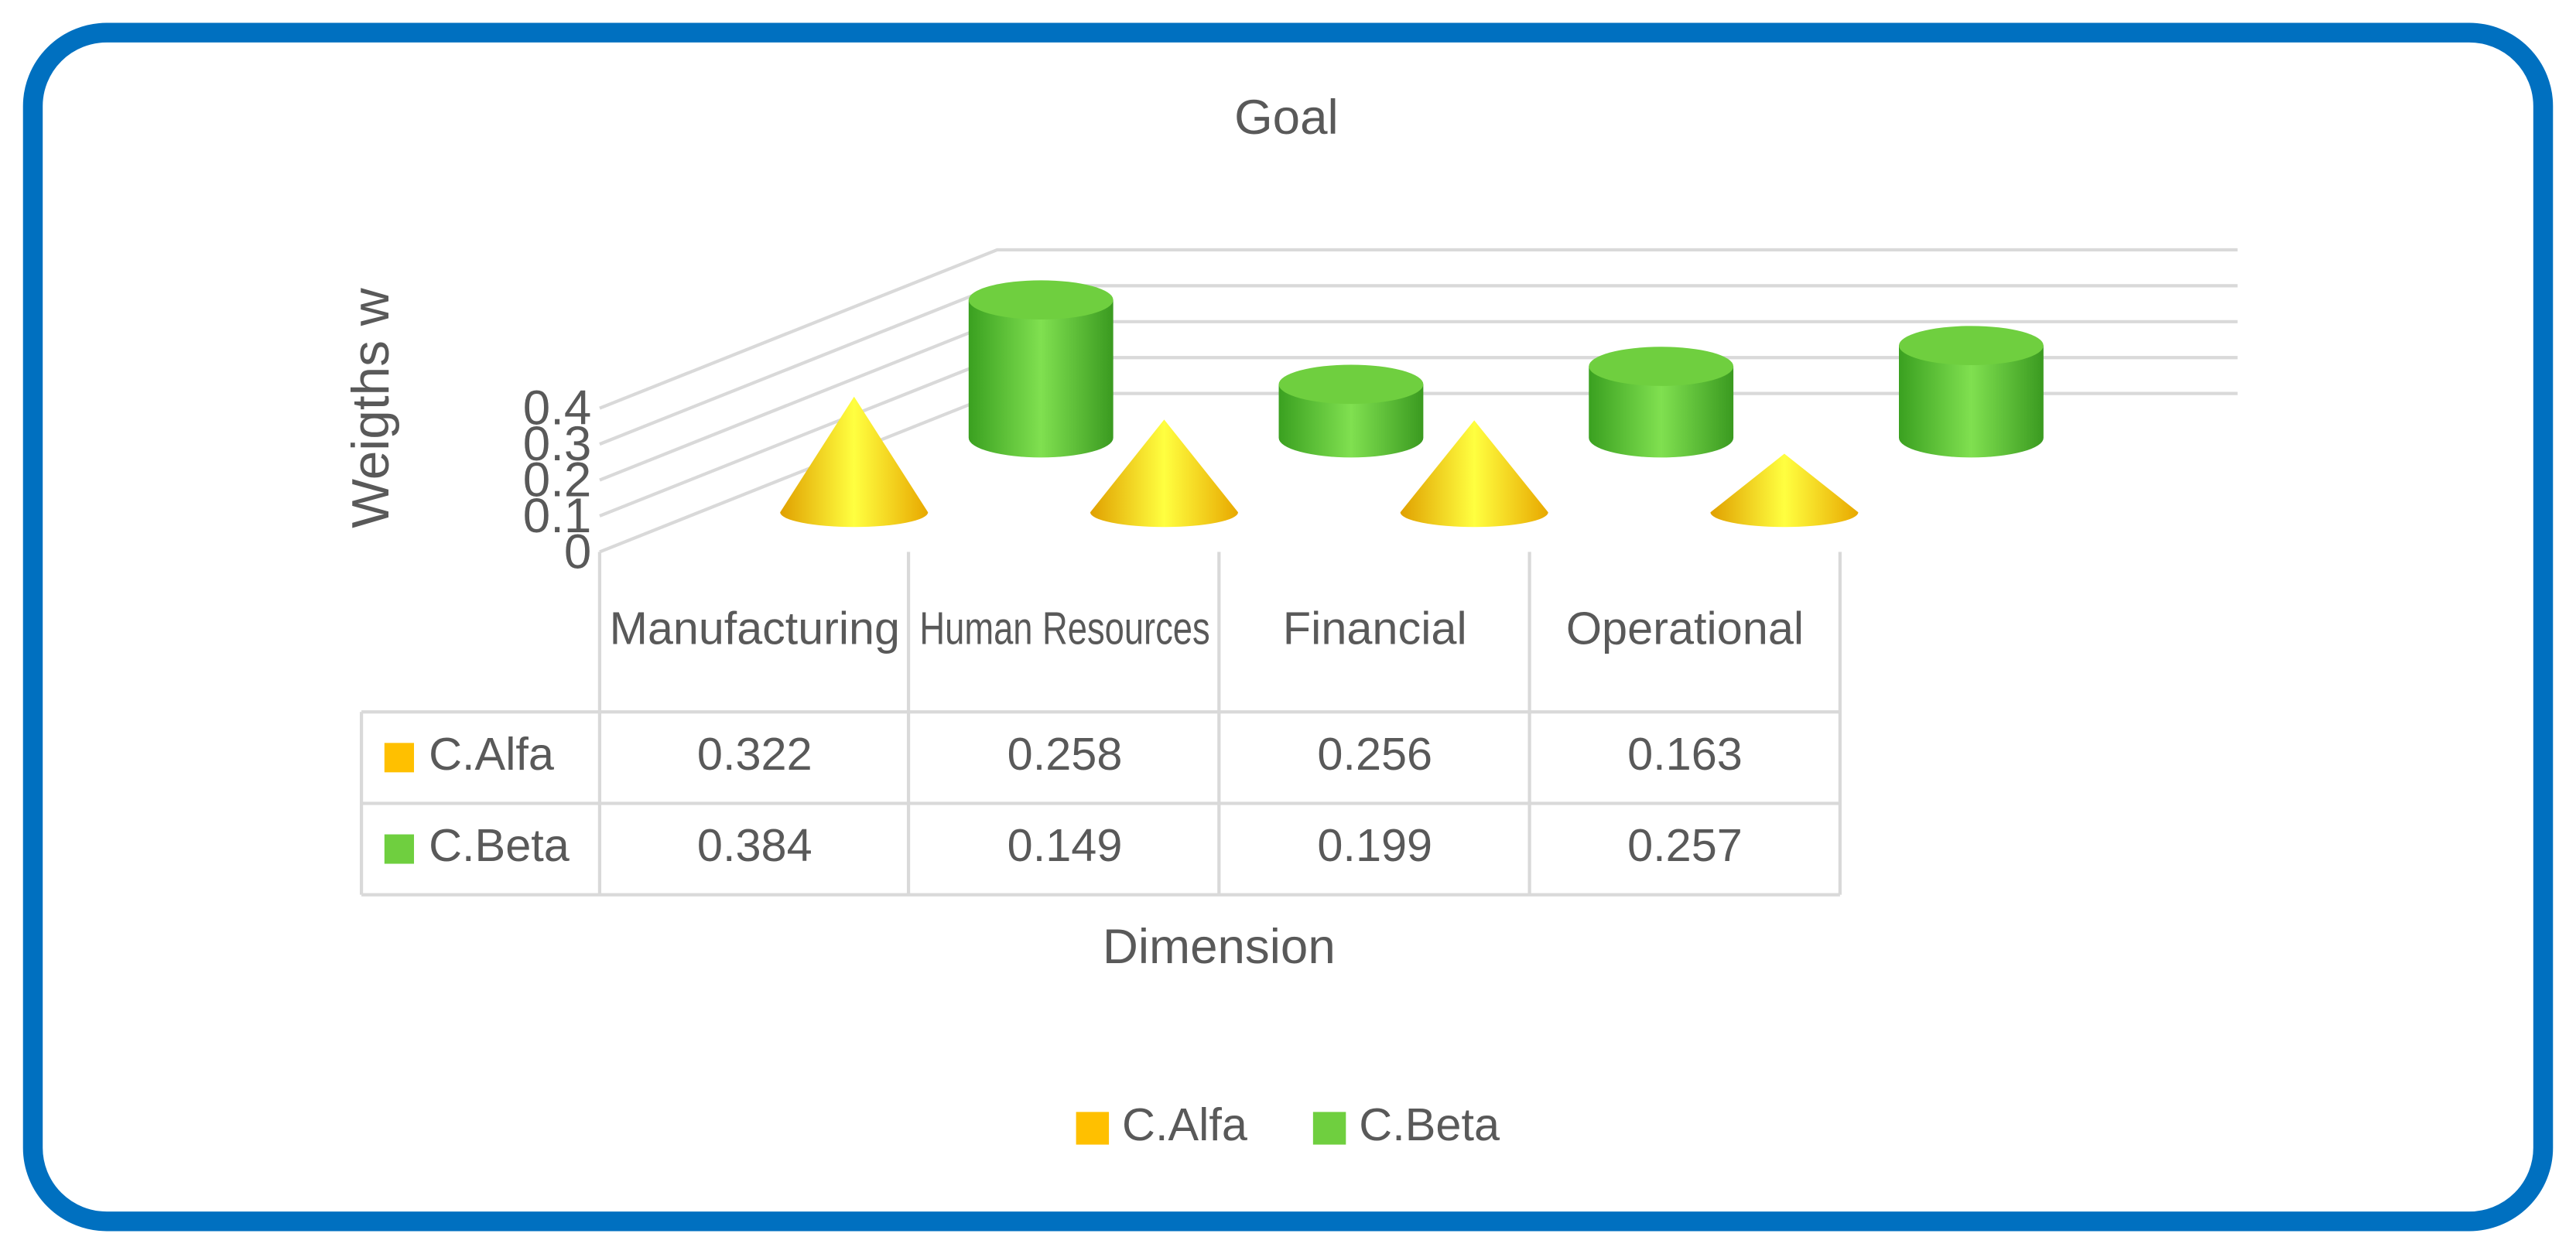  I want to click on y-tick-label: 0.3, so click(558, 444).